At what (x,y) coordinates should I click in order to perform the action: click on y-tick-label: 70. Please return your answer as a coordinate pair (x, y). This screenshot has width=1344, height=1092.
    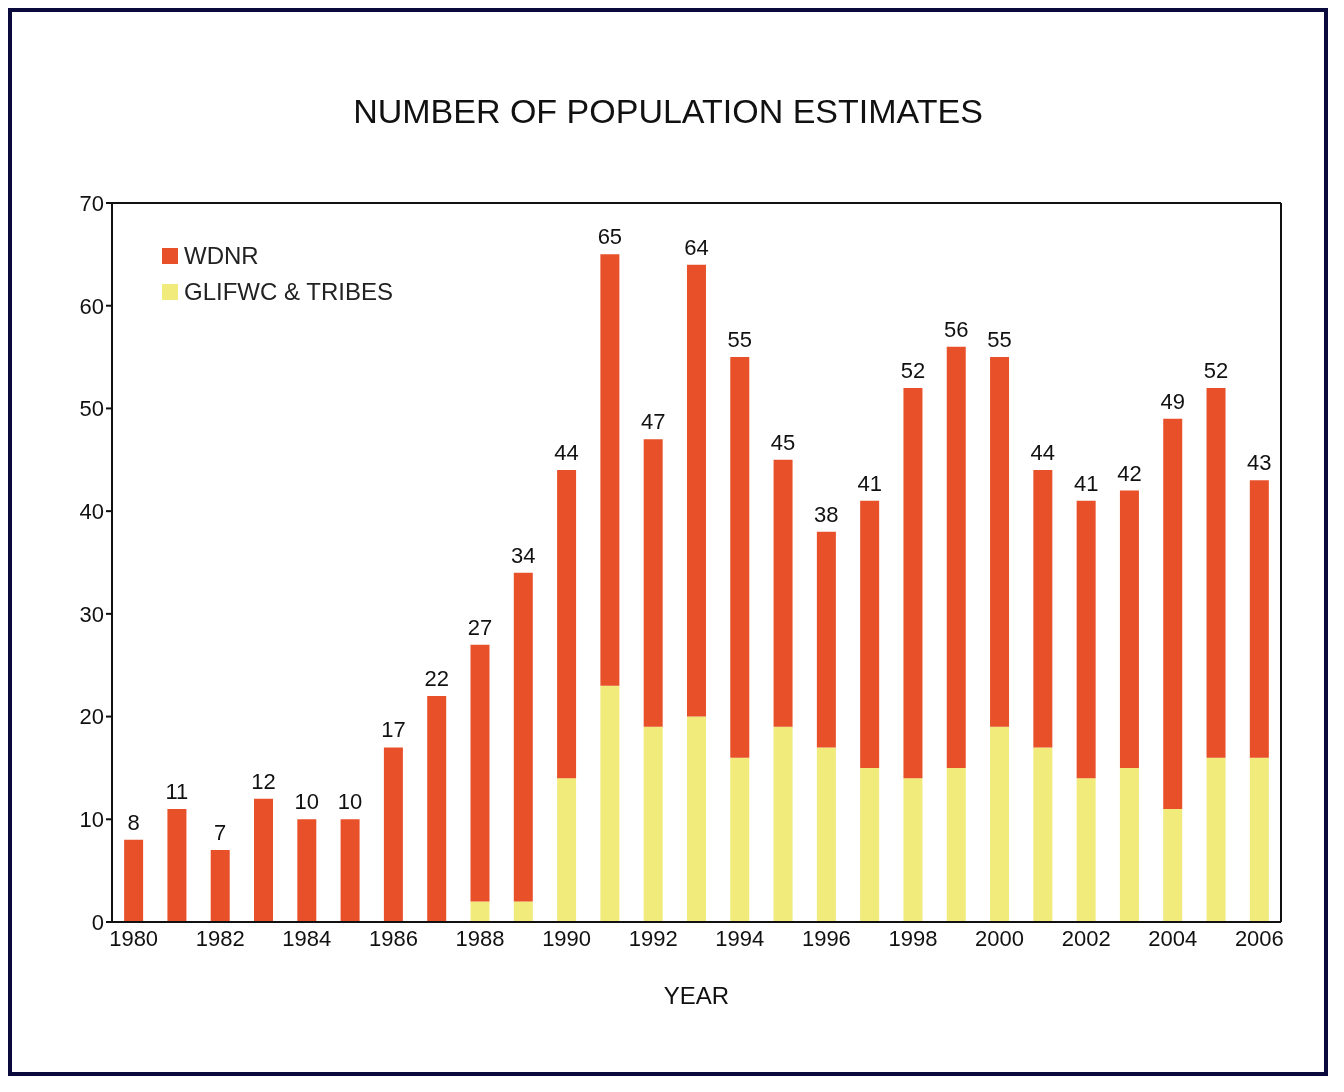
    Looking at the image, I should click on (91, 203).